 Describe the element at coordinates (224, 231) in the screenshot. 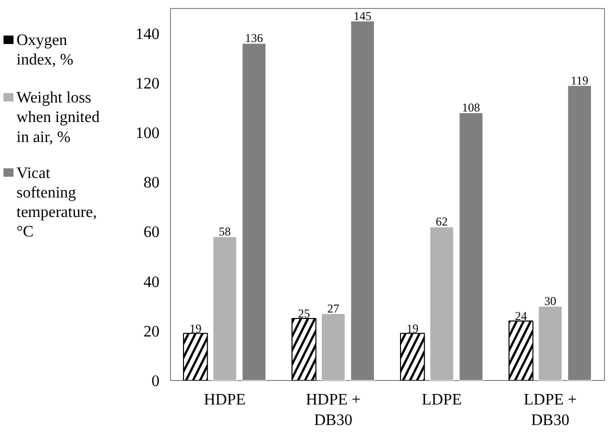

I see `data-label: 58` at that location.